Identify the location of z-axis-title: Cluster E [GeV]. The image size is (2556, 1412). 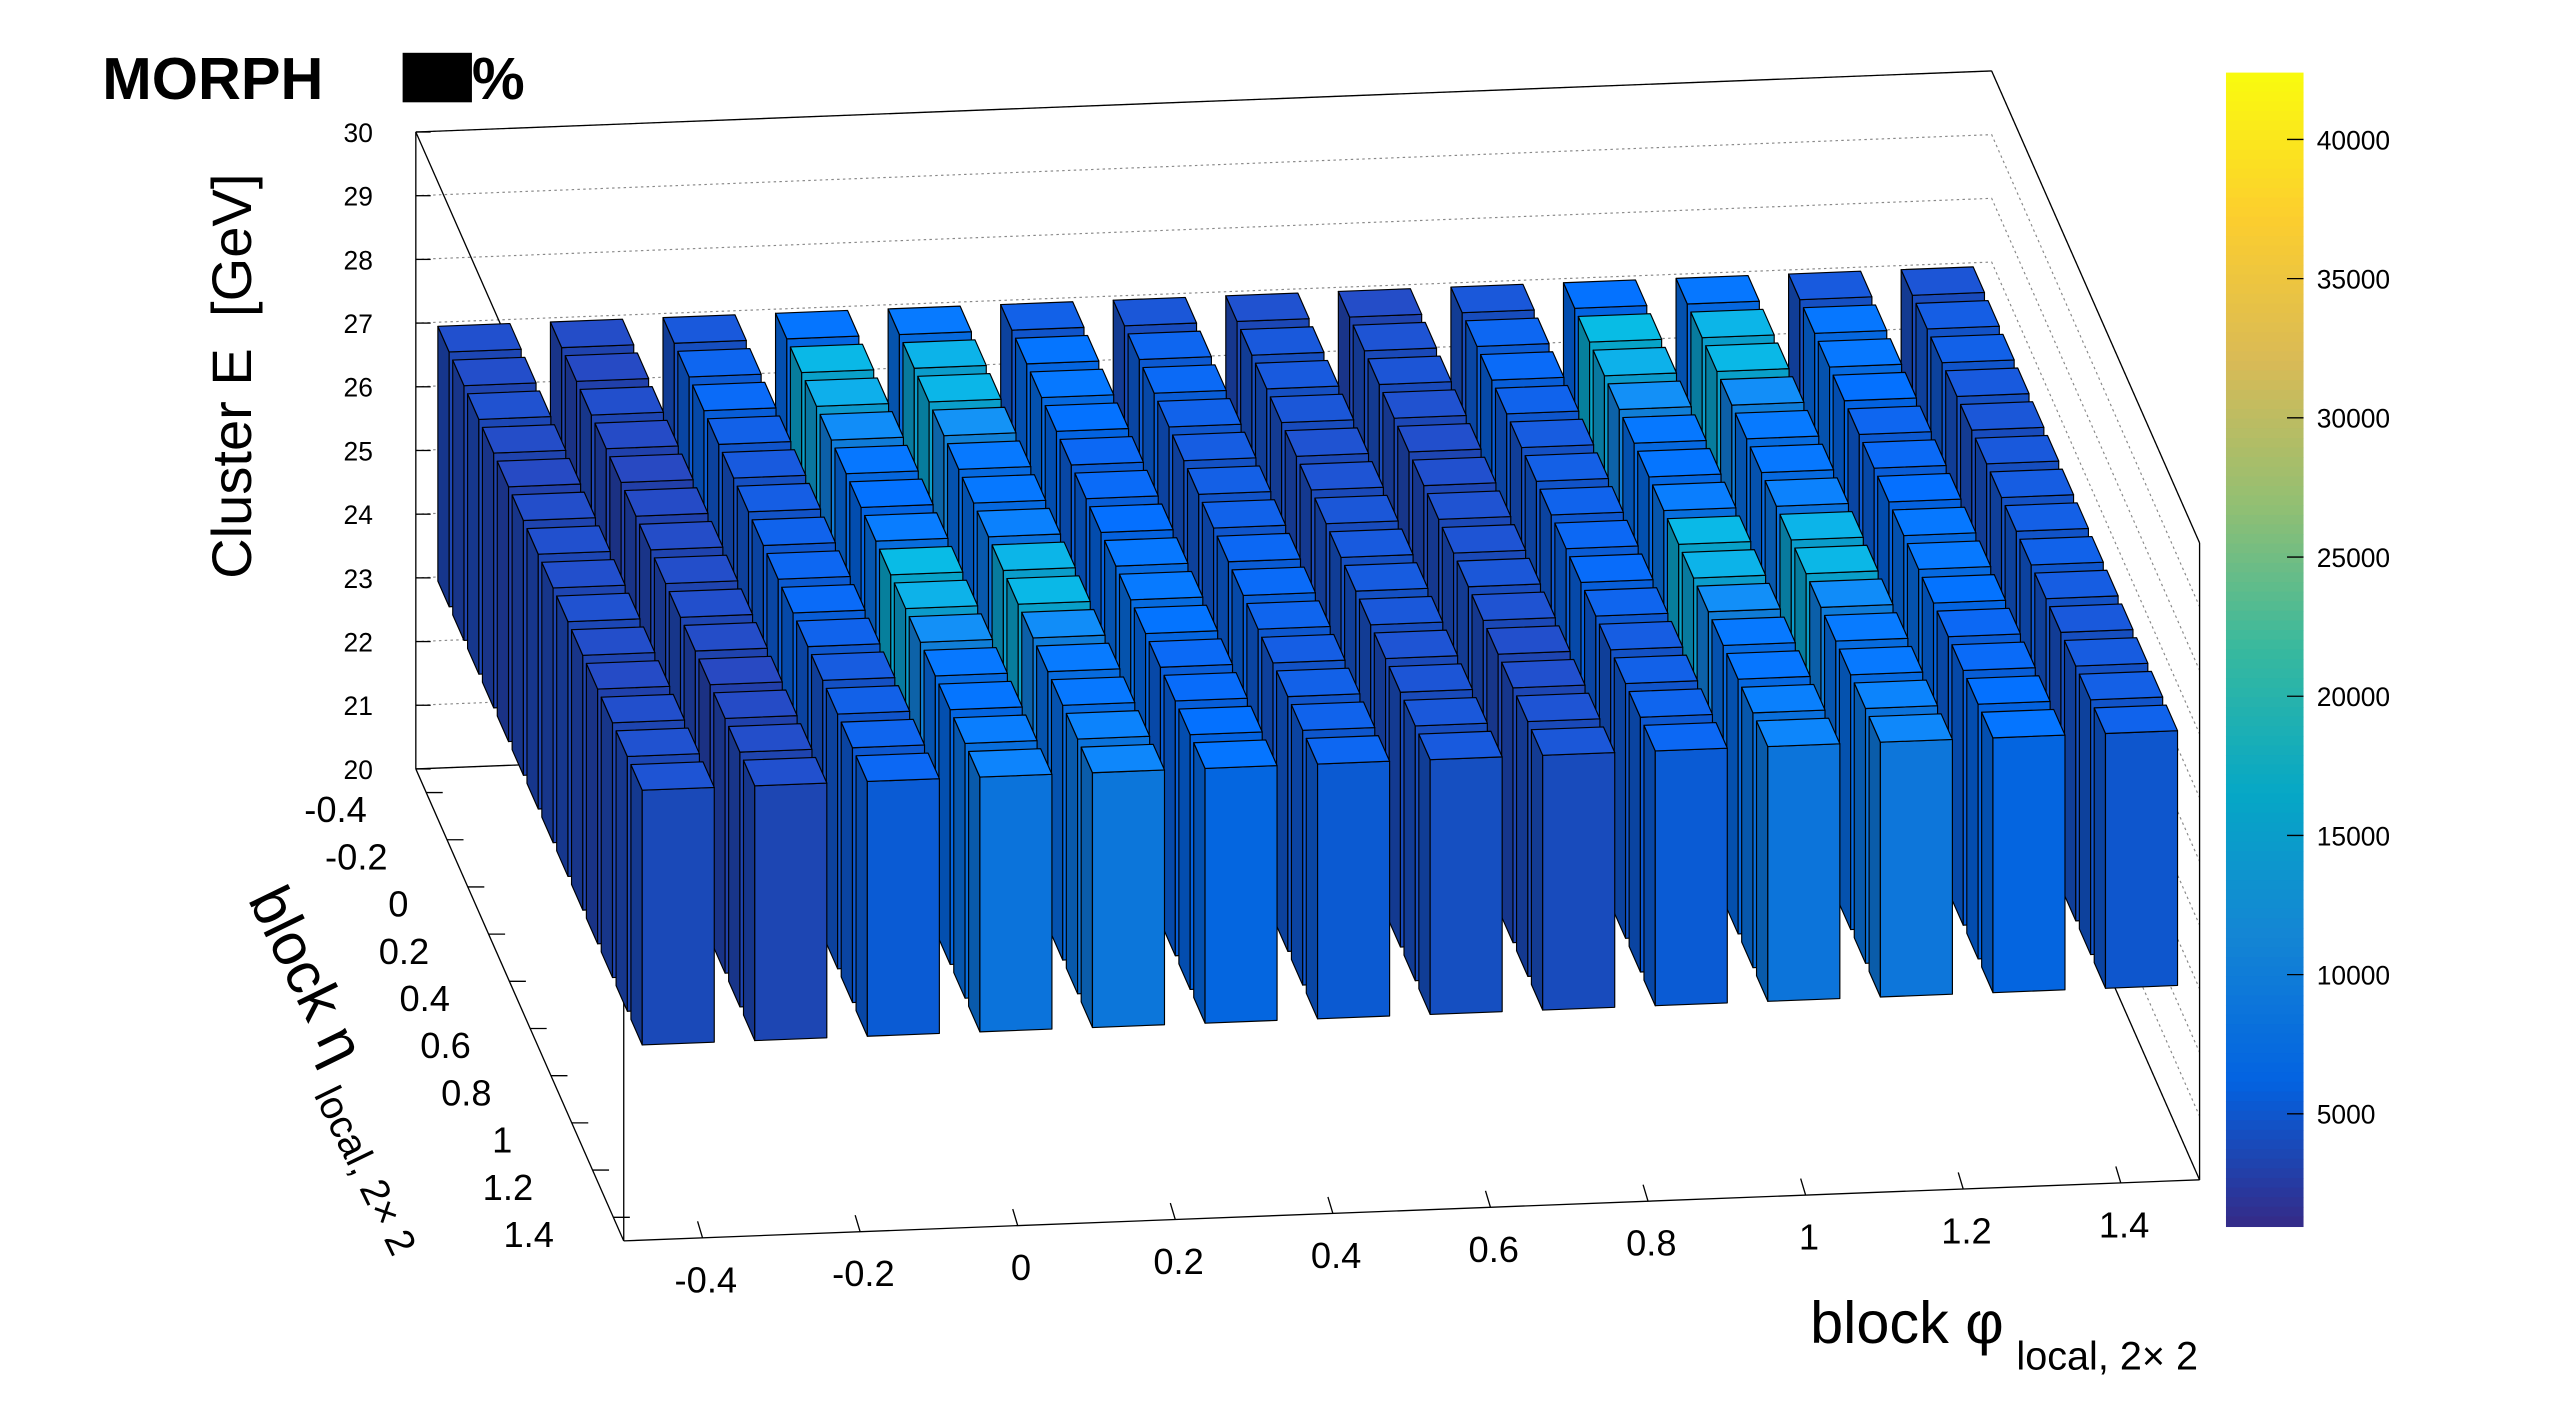
(231, 376).